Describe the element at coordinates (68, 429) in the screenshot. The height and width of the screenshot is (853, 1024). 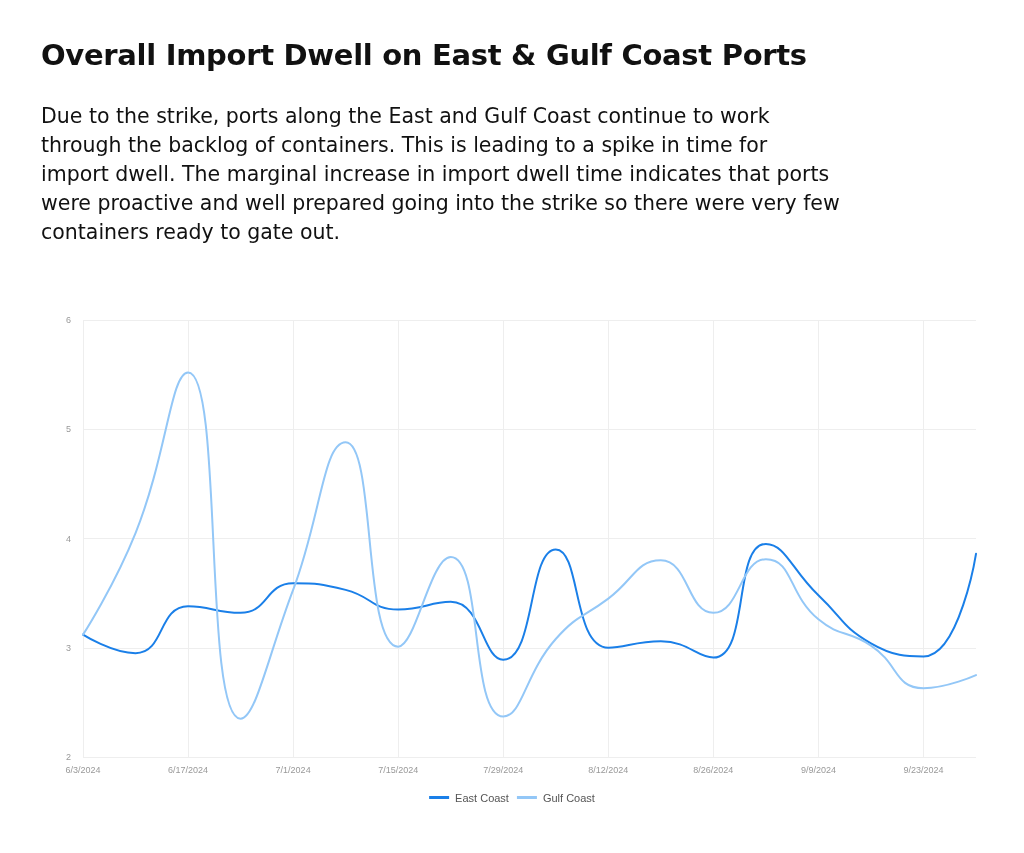
I see `y-tick-label: 5` at that location.